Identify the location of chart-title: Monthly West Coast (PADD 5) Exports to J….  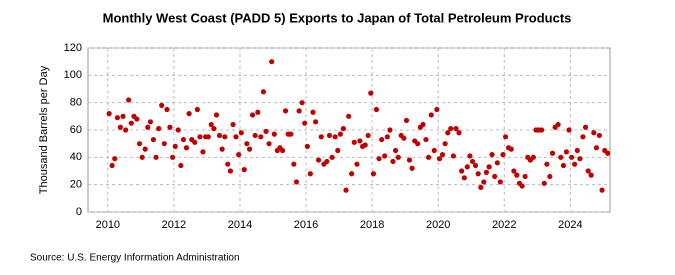
(337, 17).